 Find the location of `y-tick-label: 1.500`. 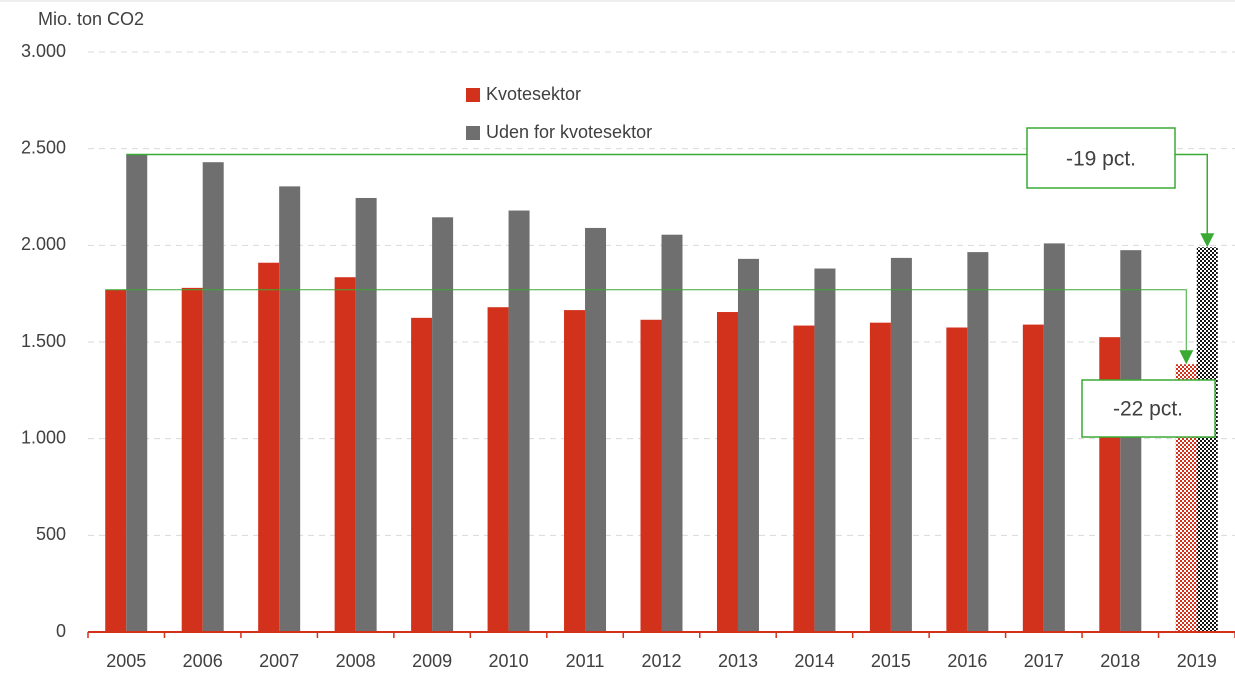

y-tick-label: 1.500 is located at coordinates (43, 341).